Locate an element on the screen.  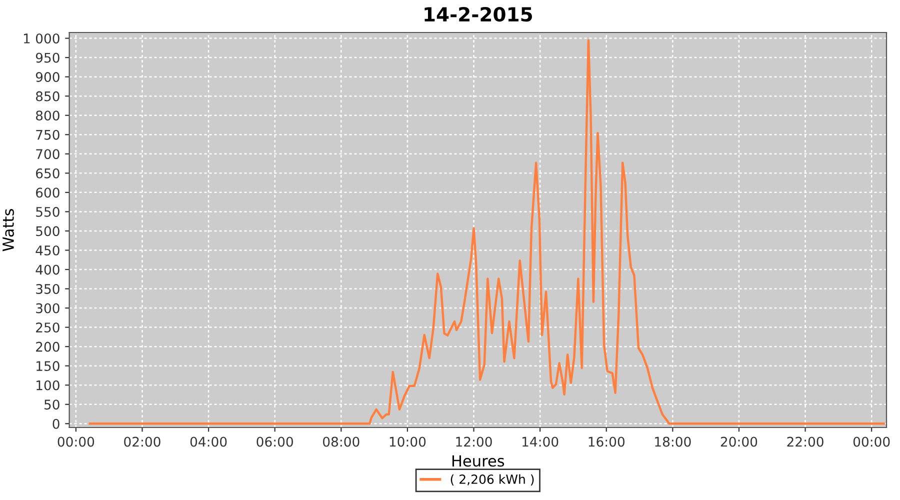
x-tick-label: 18:00 is located at coordinates (673, 441).